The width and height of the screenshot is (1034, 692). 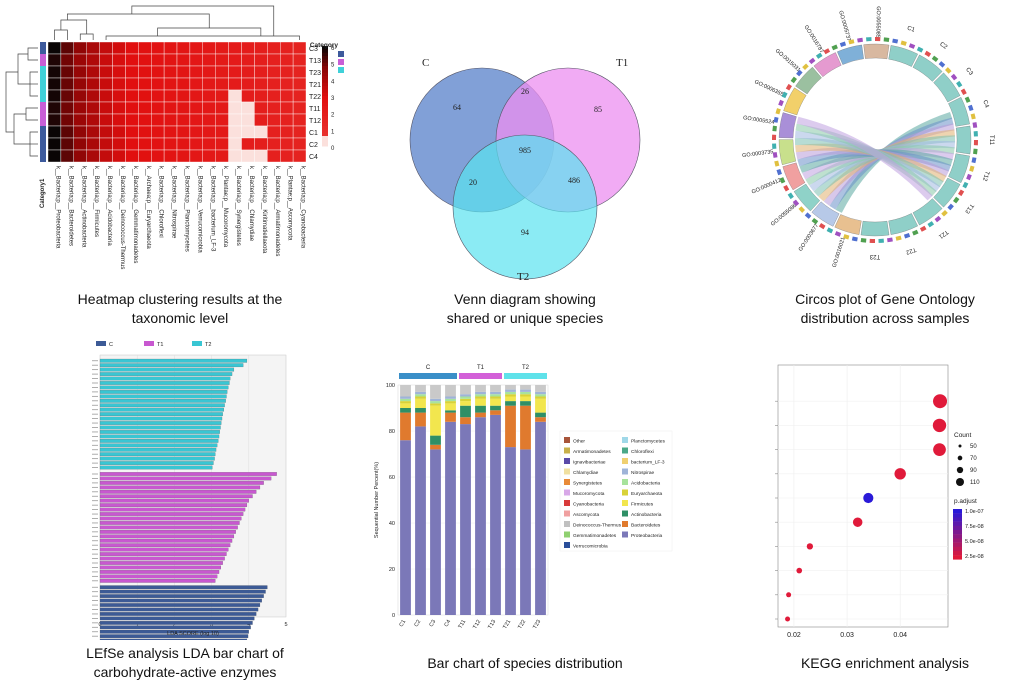 I want to click on kegg-xtick-label: 0.02, so click(x=794, y=635).